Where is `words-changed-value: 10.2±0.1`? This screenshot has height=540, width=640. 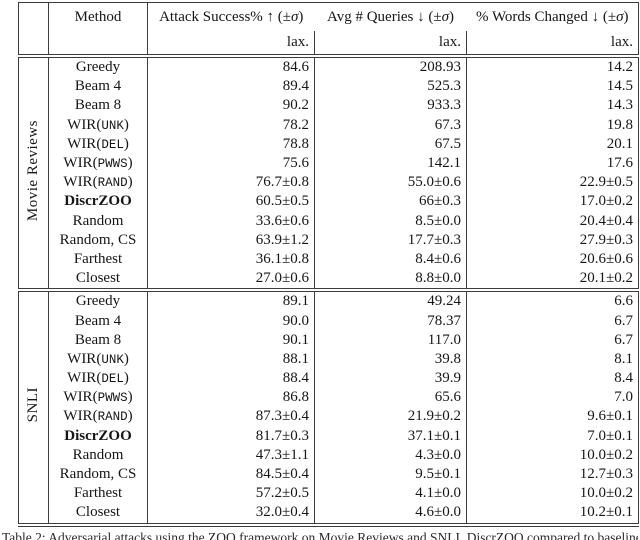
words-changed-value: 10.2±0.1 is located at coordinates (552, 515).